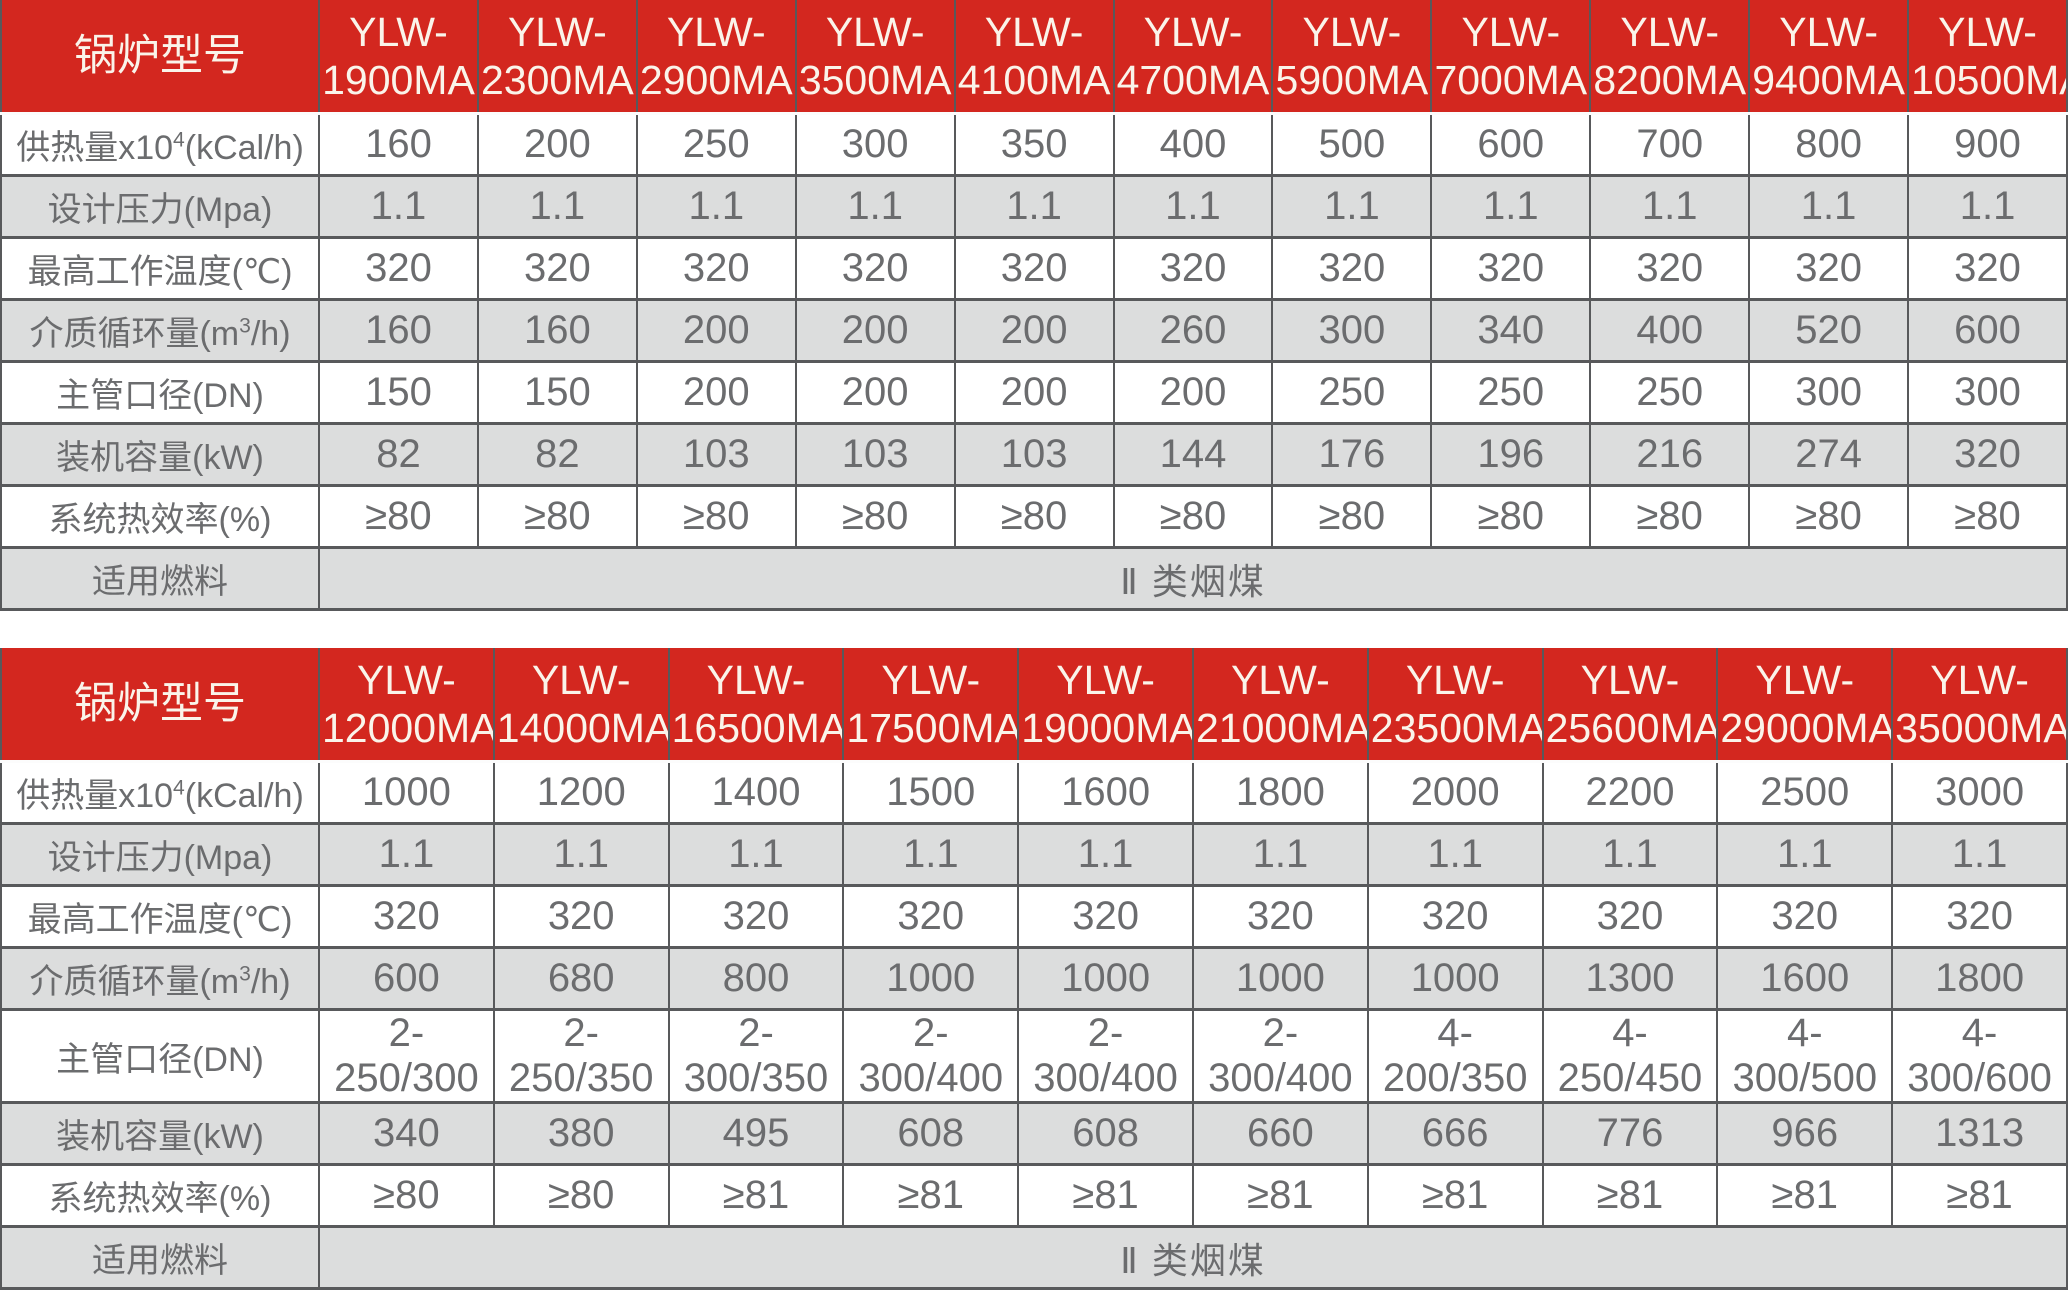 The width and height of the screenshot is (2068, 1290). What do you see at coordinates (1193, 454) in the screenshot?
I see `spec-value-cell: 144` at bounding box center [1193, 454].